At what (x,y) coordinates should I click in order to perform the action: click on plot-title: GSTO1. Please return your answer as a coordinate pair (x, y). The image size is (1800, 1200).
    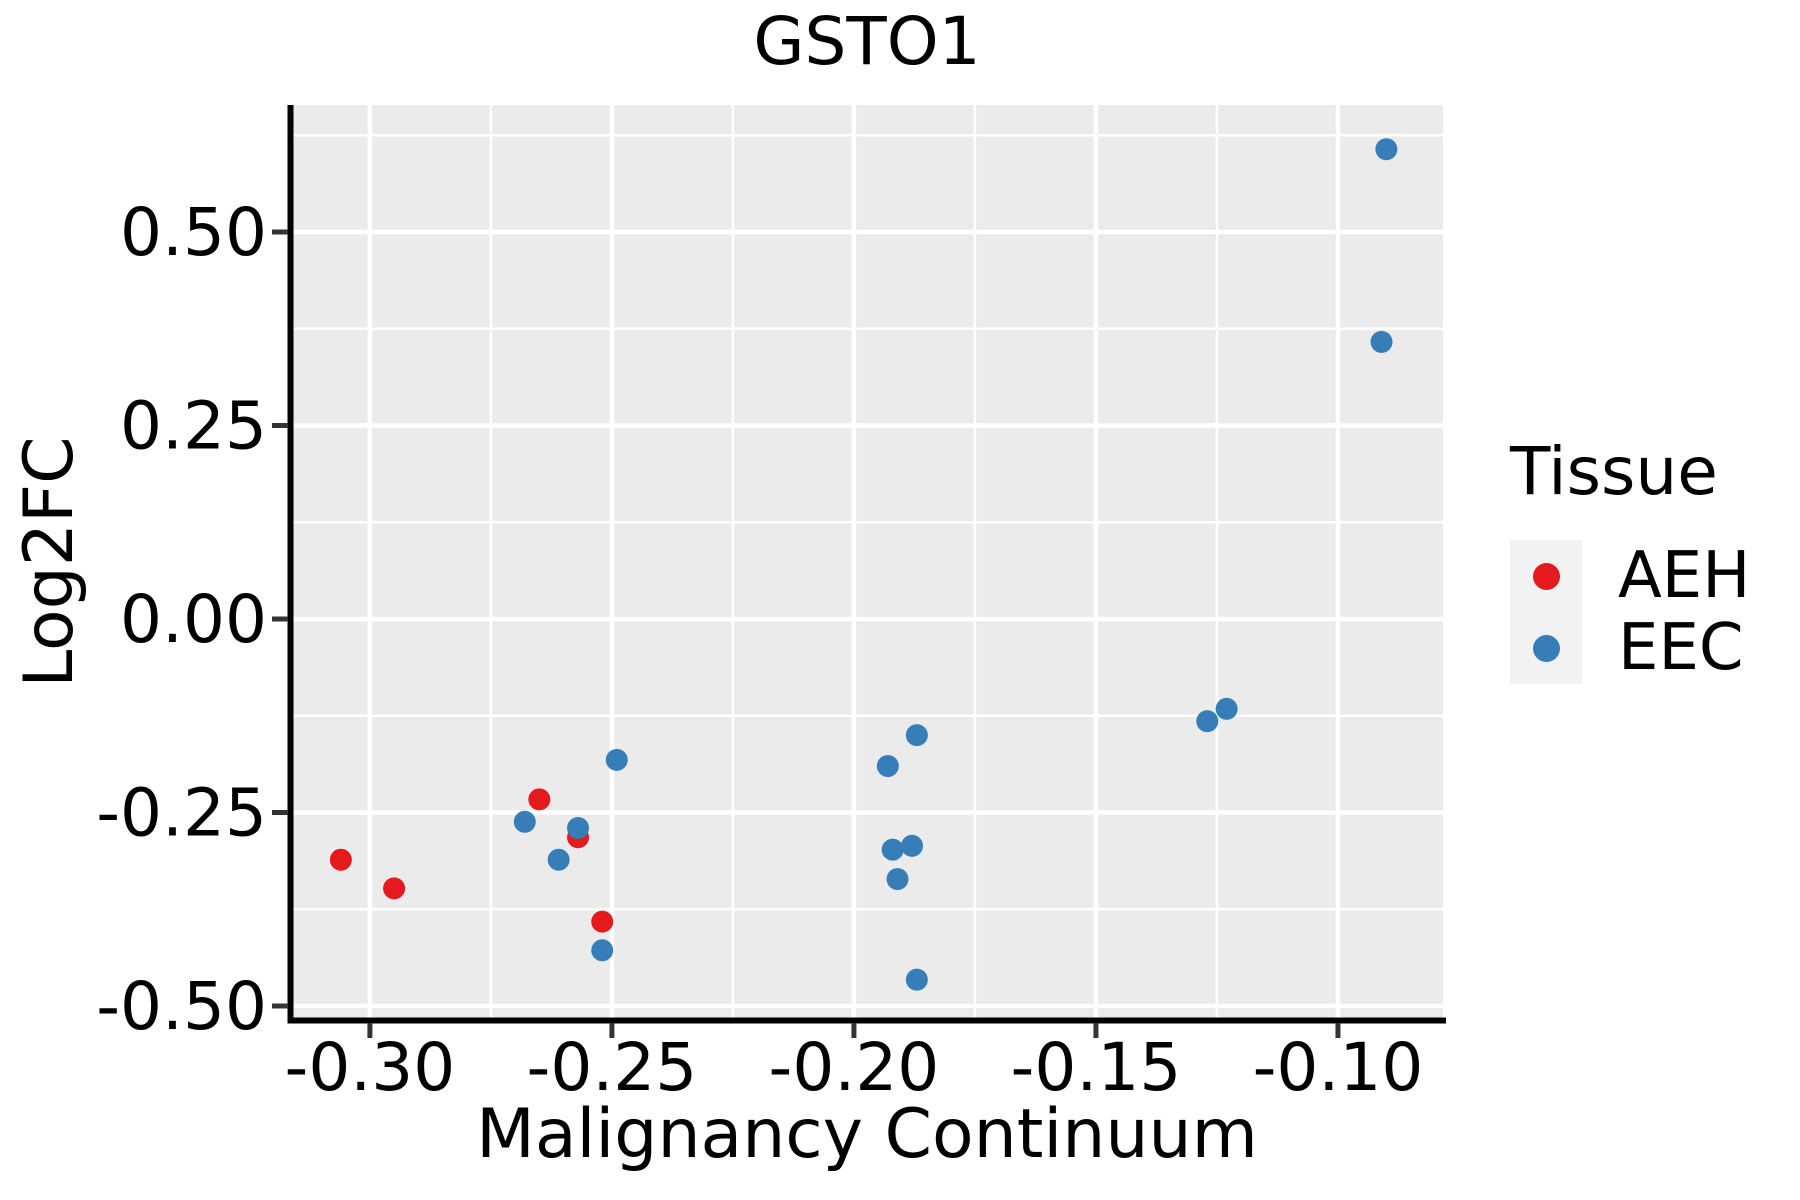
    Looking at the image, I should click on (867, 41).